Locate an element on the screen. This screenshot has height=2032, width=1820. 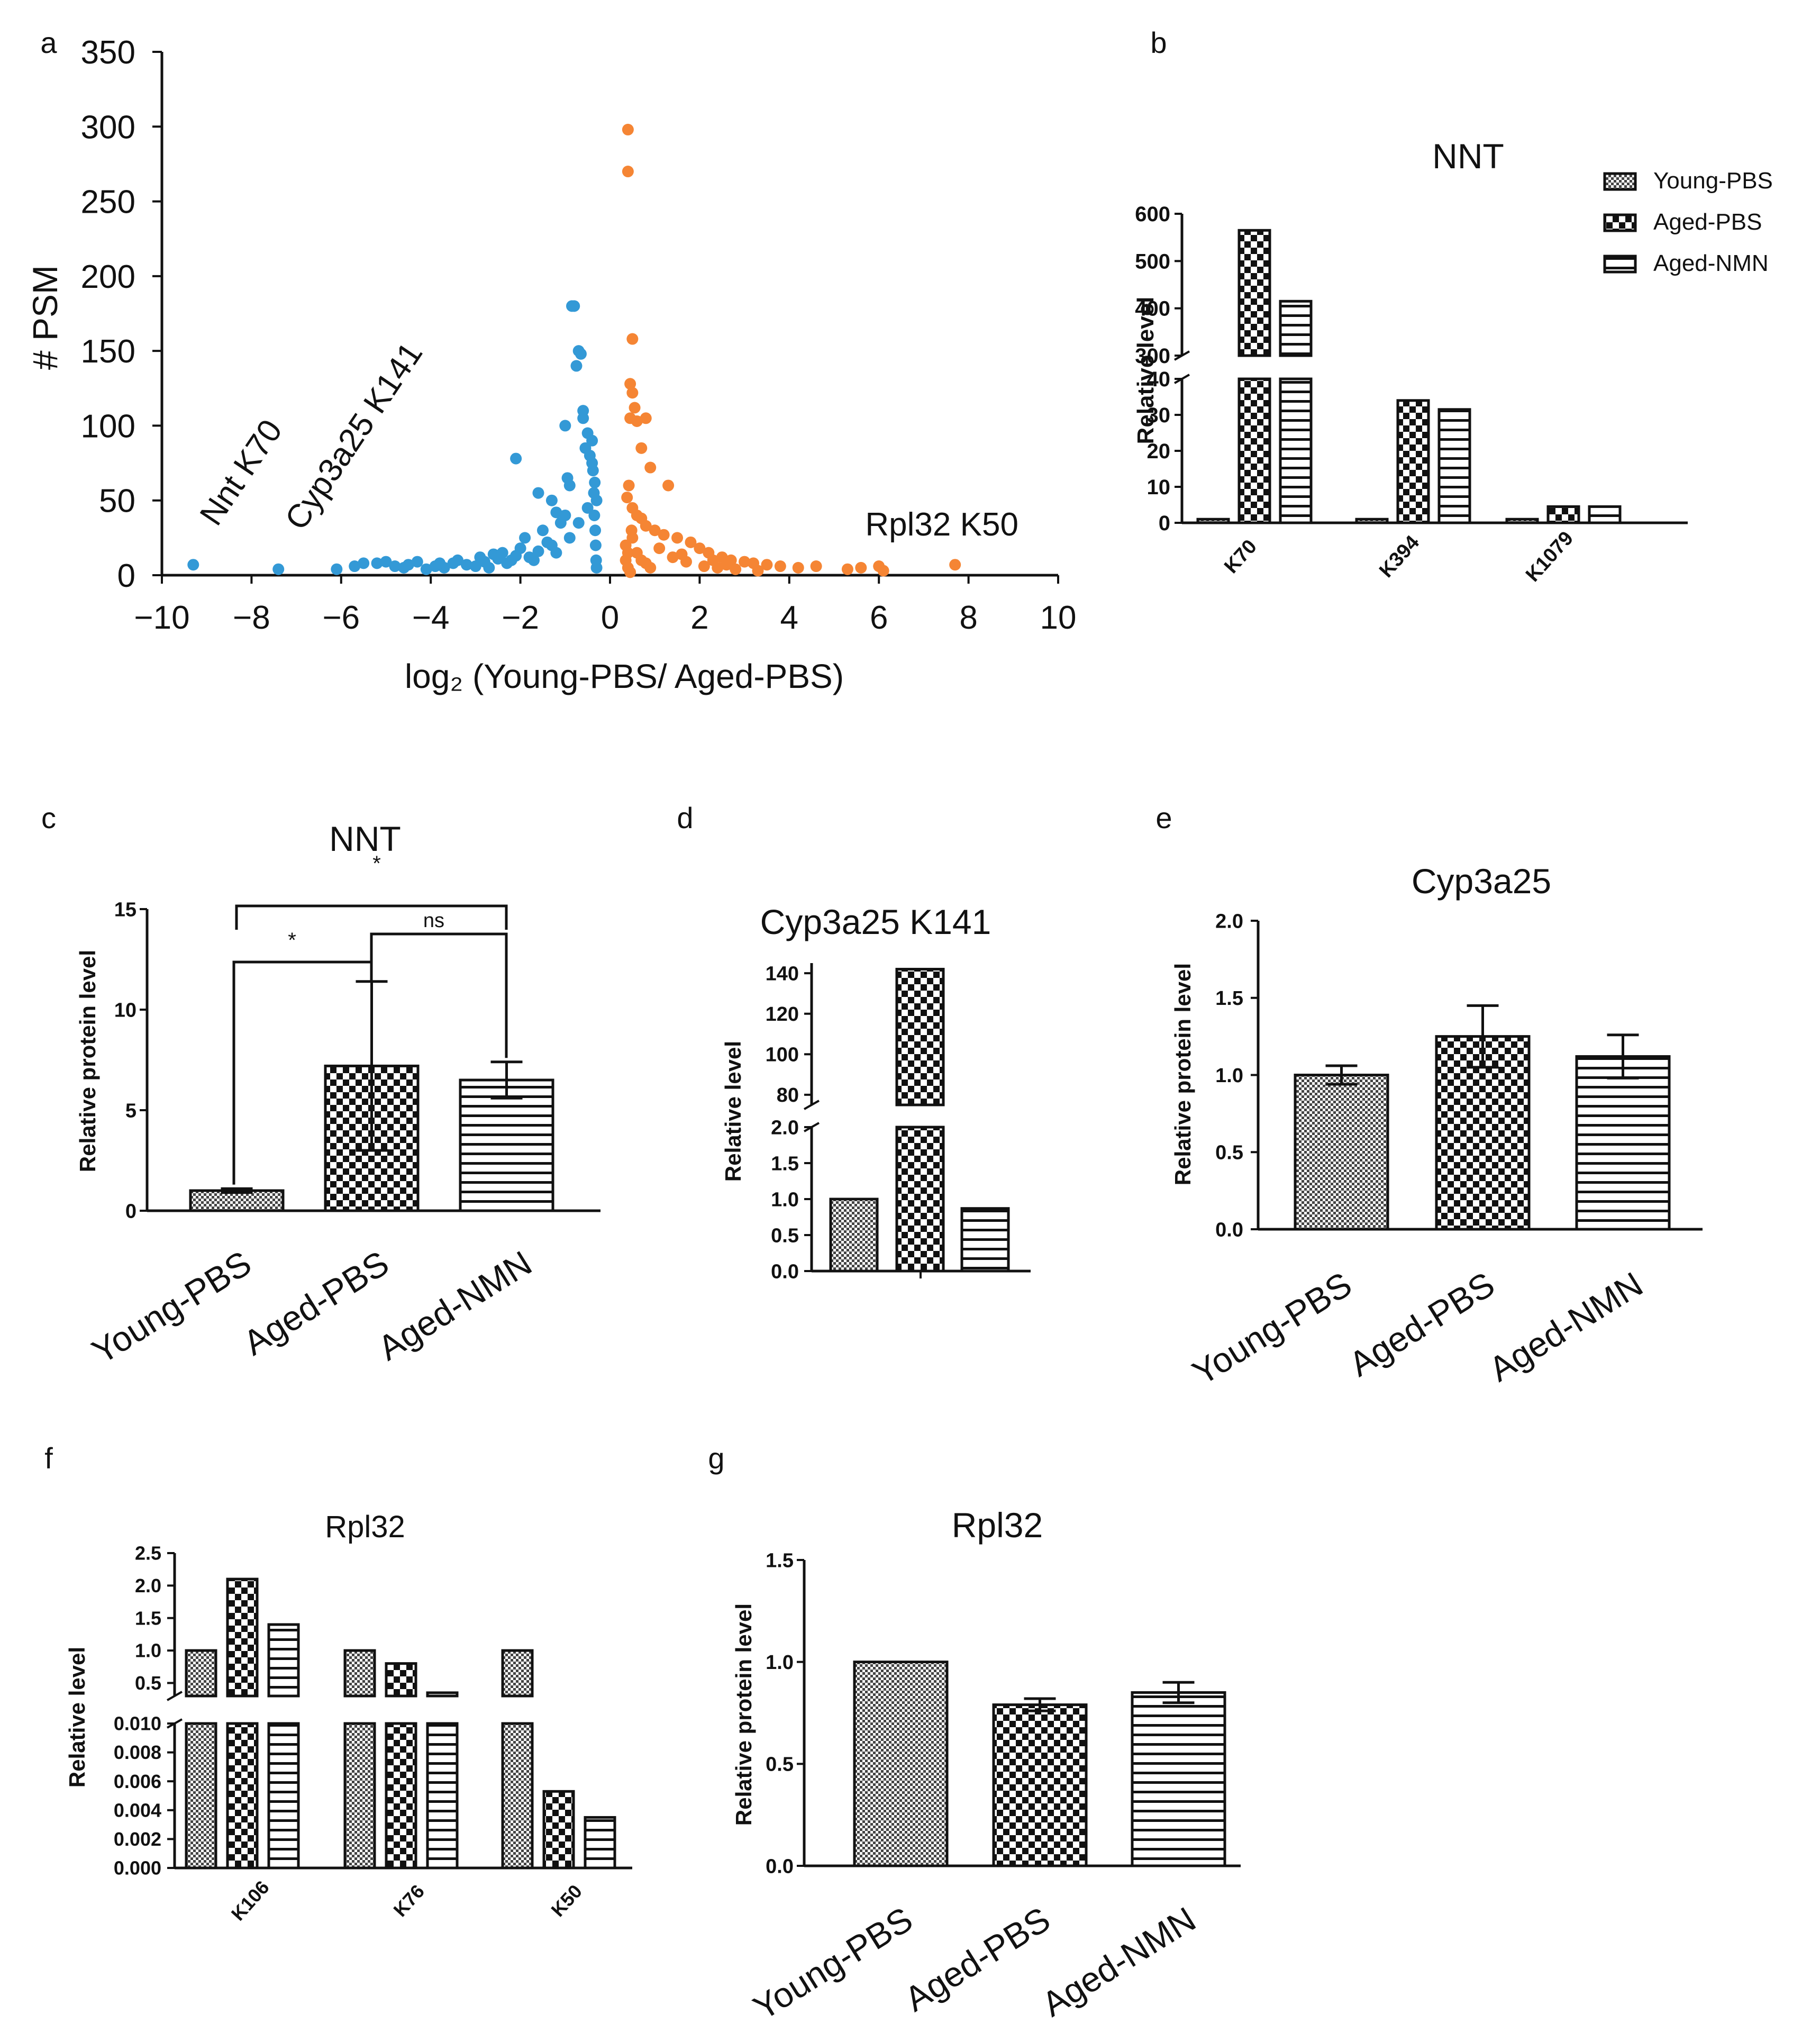
y-tick-label-b: 400 is located at coordinates (1152, 309).